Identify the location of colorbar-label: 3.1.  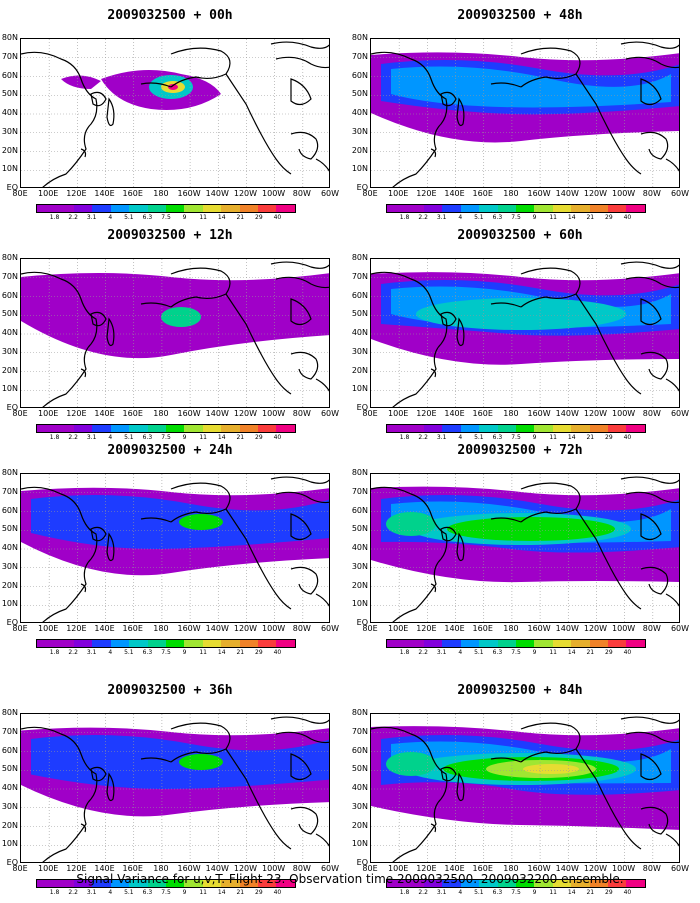
(441, 652).